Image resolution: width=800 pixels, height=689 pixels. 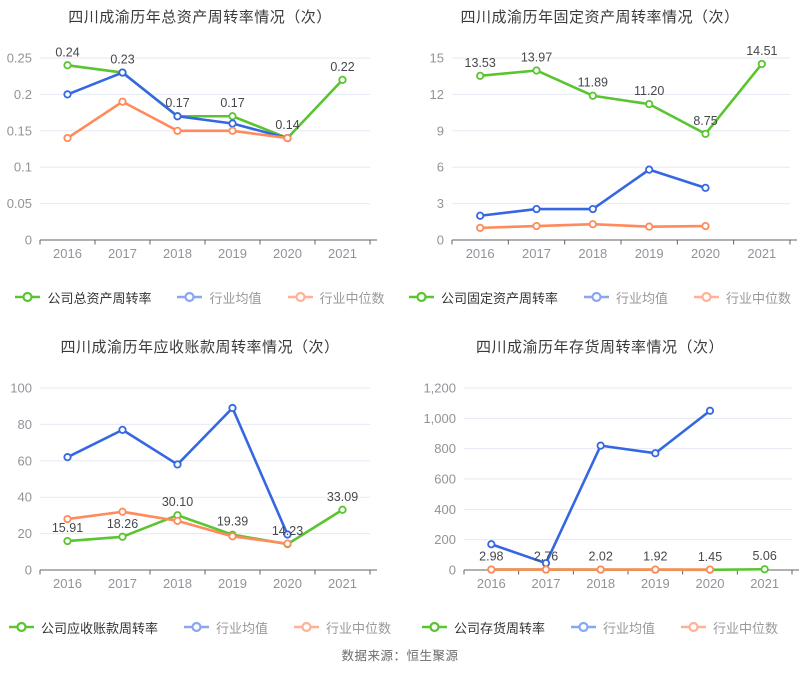 I want to click on y-axis-tick-label: 1,000, so click(x=439, y=418).